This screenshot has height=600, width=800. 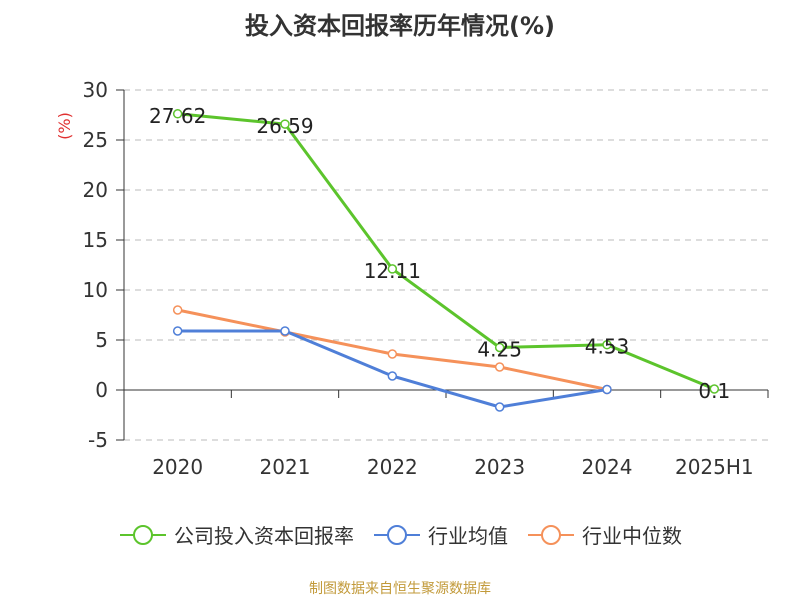 I want to click on data-label: 27.62, so click(x=177, y=116).